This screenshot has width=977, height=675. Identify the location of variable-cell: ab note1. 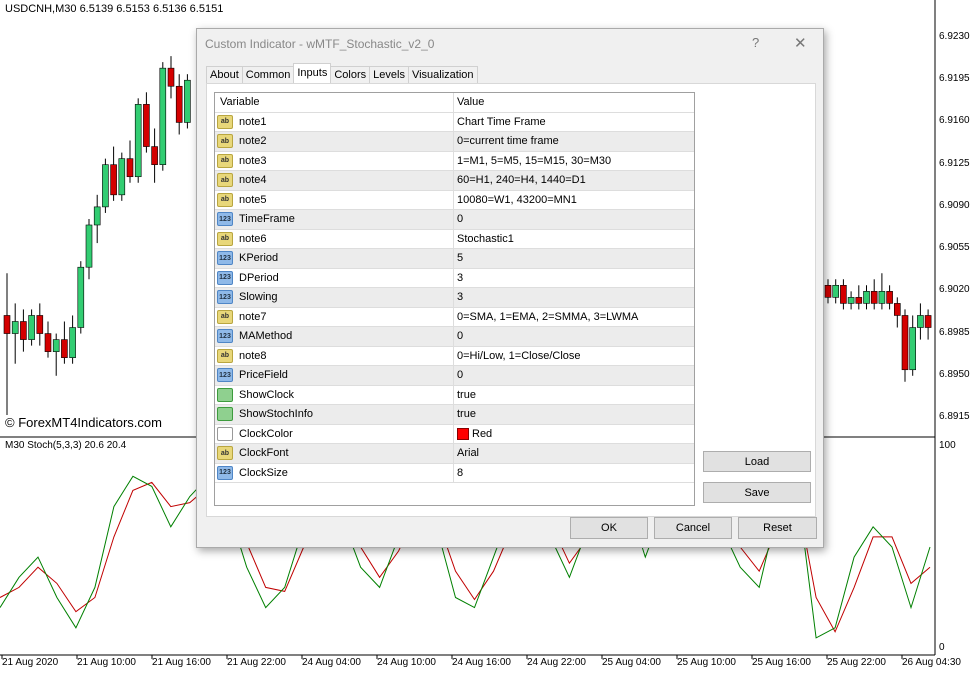
(334, 121).